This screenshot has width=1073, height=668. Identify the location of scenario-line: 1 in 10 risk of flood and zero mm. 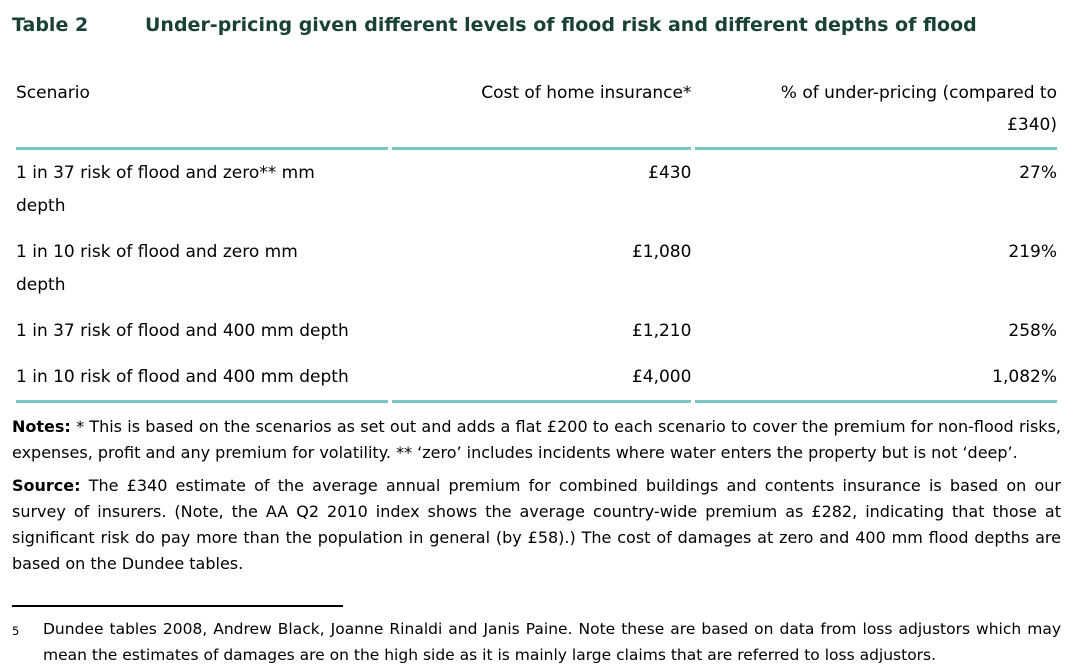
(157, 252).